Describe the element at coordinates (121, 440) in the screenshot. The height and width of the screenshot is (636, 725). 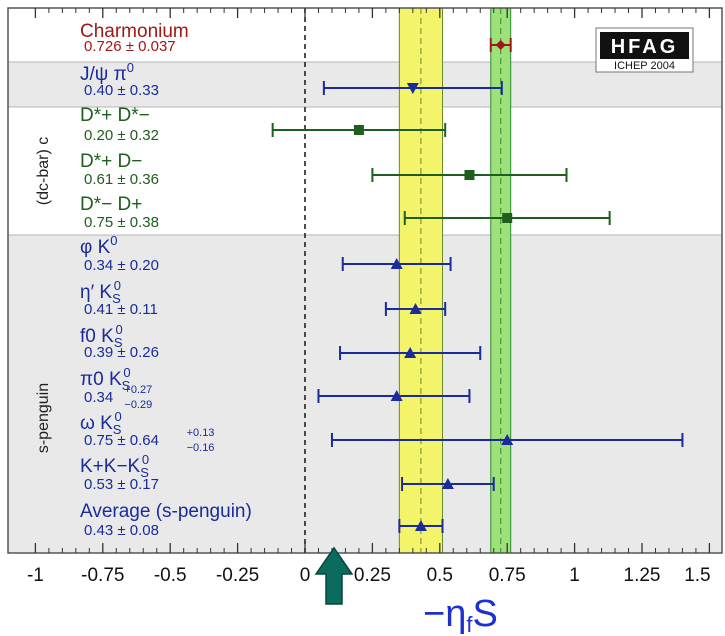
I see `measurement-result: 0.75 ± 0.64` at that location.